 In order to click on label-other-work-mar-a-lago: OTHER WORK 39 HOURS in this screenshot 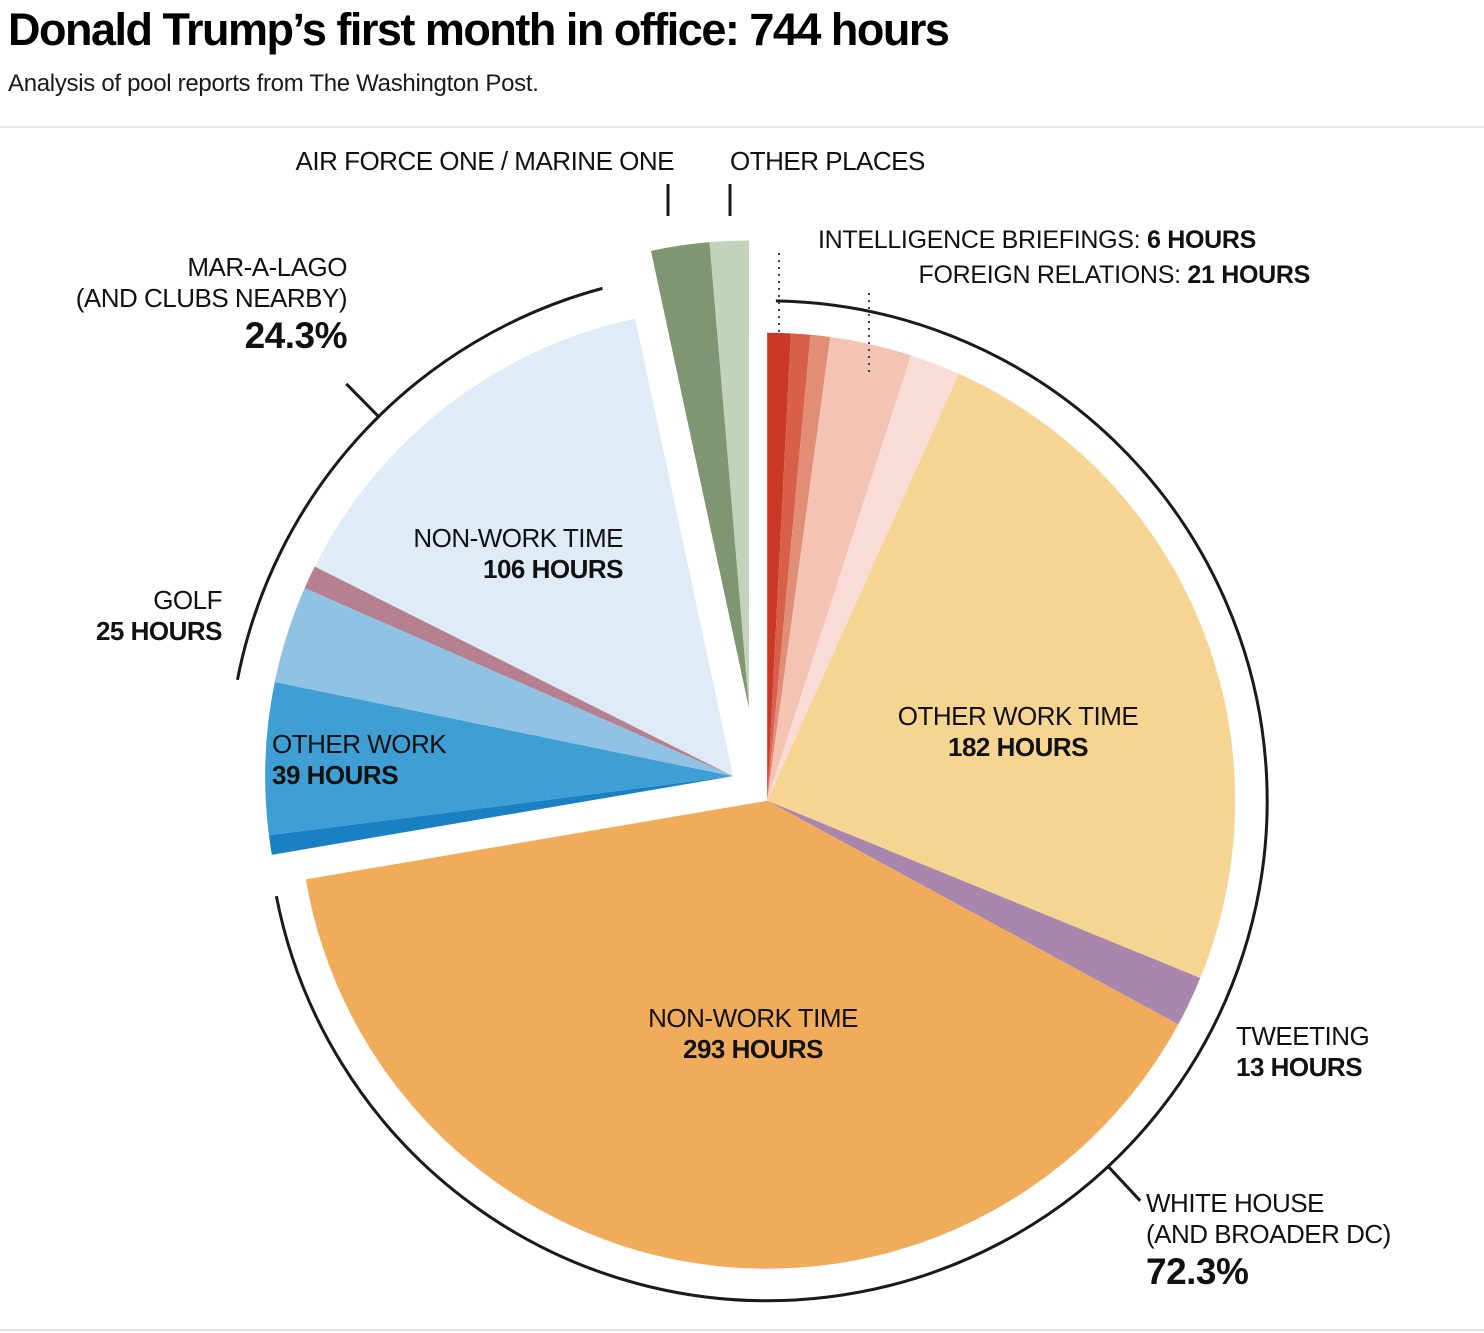, I will do `click(359, 759)`.